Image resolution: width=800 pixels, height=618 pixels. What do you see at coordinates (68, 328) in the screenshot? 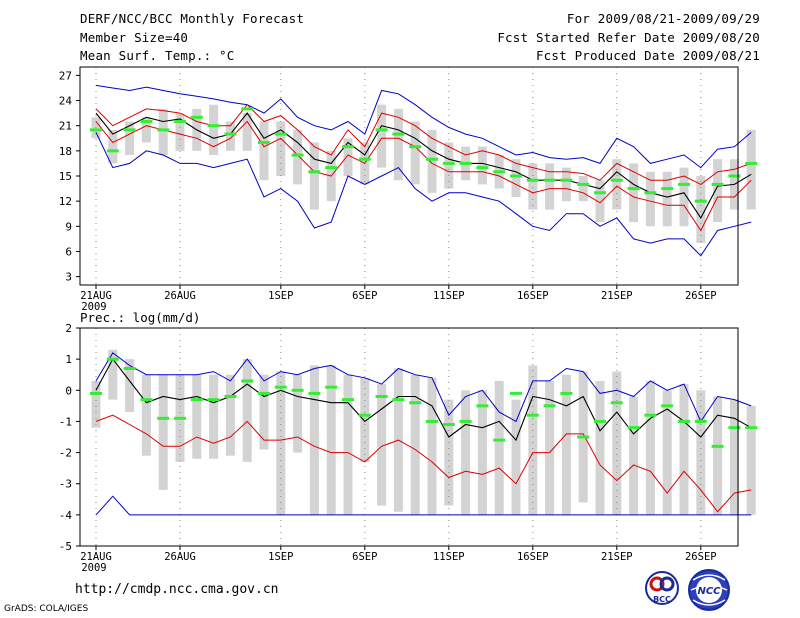
I see `prec-y-tick-label: 2` at bounding box center [68, 328].